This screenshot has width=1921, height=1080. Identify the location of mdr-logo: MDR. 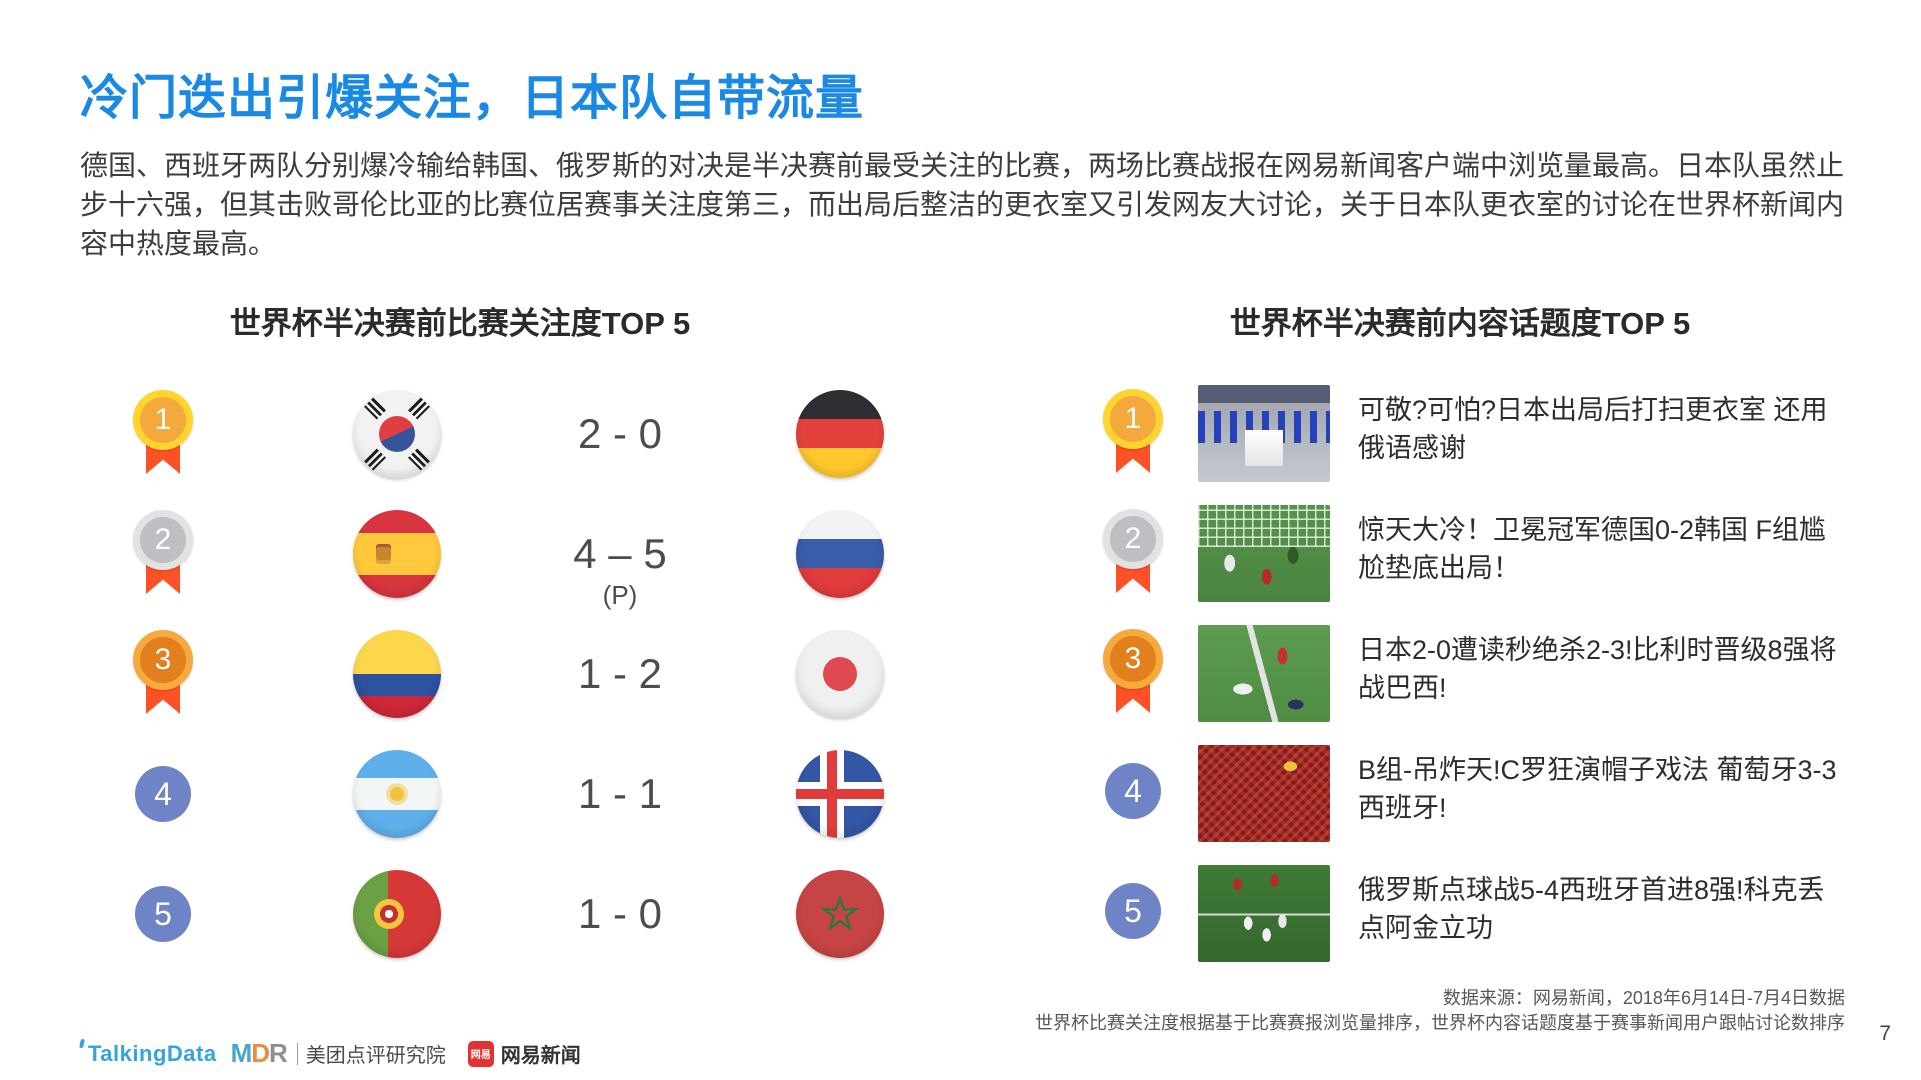
(259, 1053).